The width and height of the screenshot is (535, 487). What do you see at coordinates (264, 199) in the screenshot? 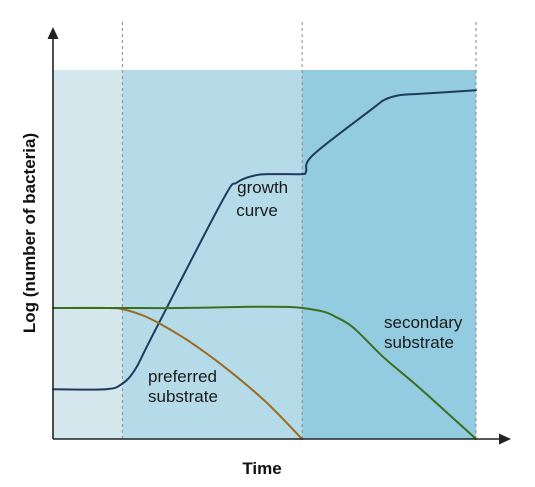
I see `annotation-growth-curve: growth curve` at bounding box center [264, 199].